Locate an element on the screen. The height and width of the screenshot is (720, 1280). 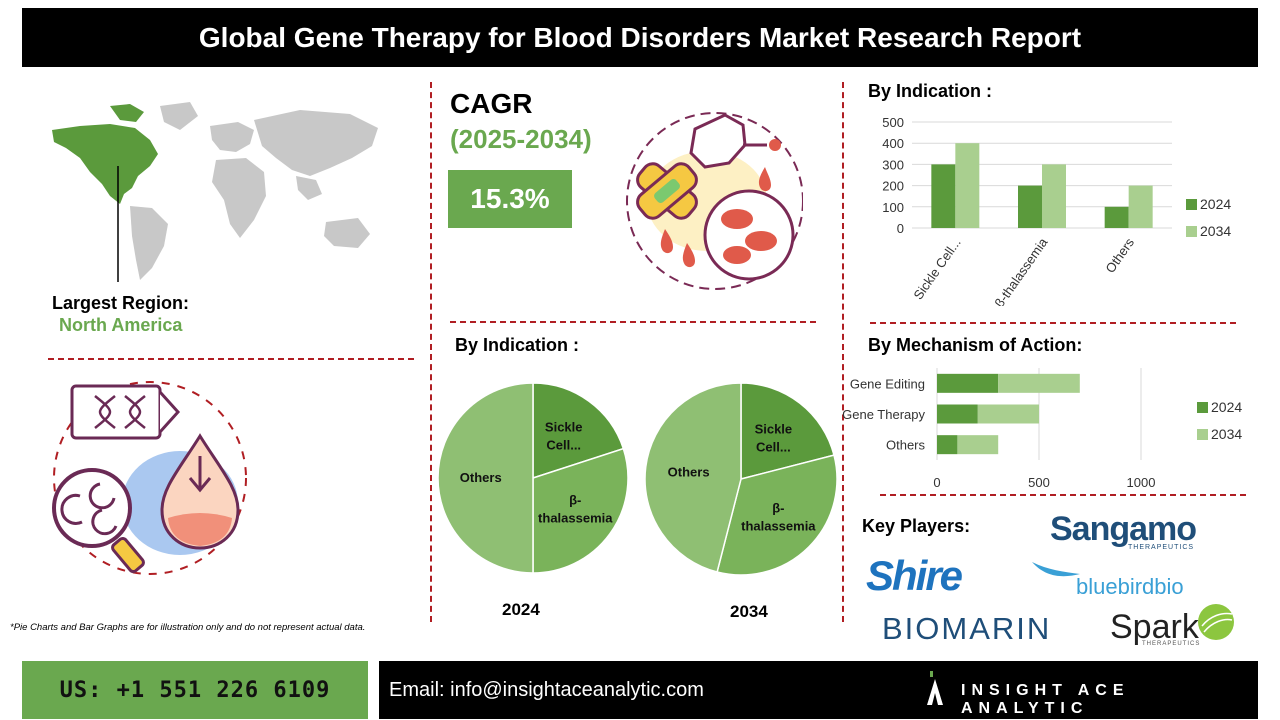
footer-brand: INSIGHT ACE ANALYTIC is located at coordinates (1045, 699).